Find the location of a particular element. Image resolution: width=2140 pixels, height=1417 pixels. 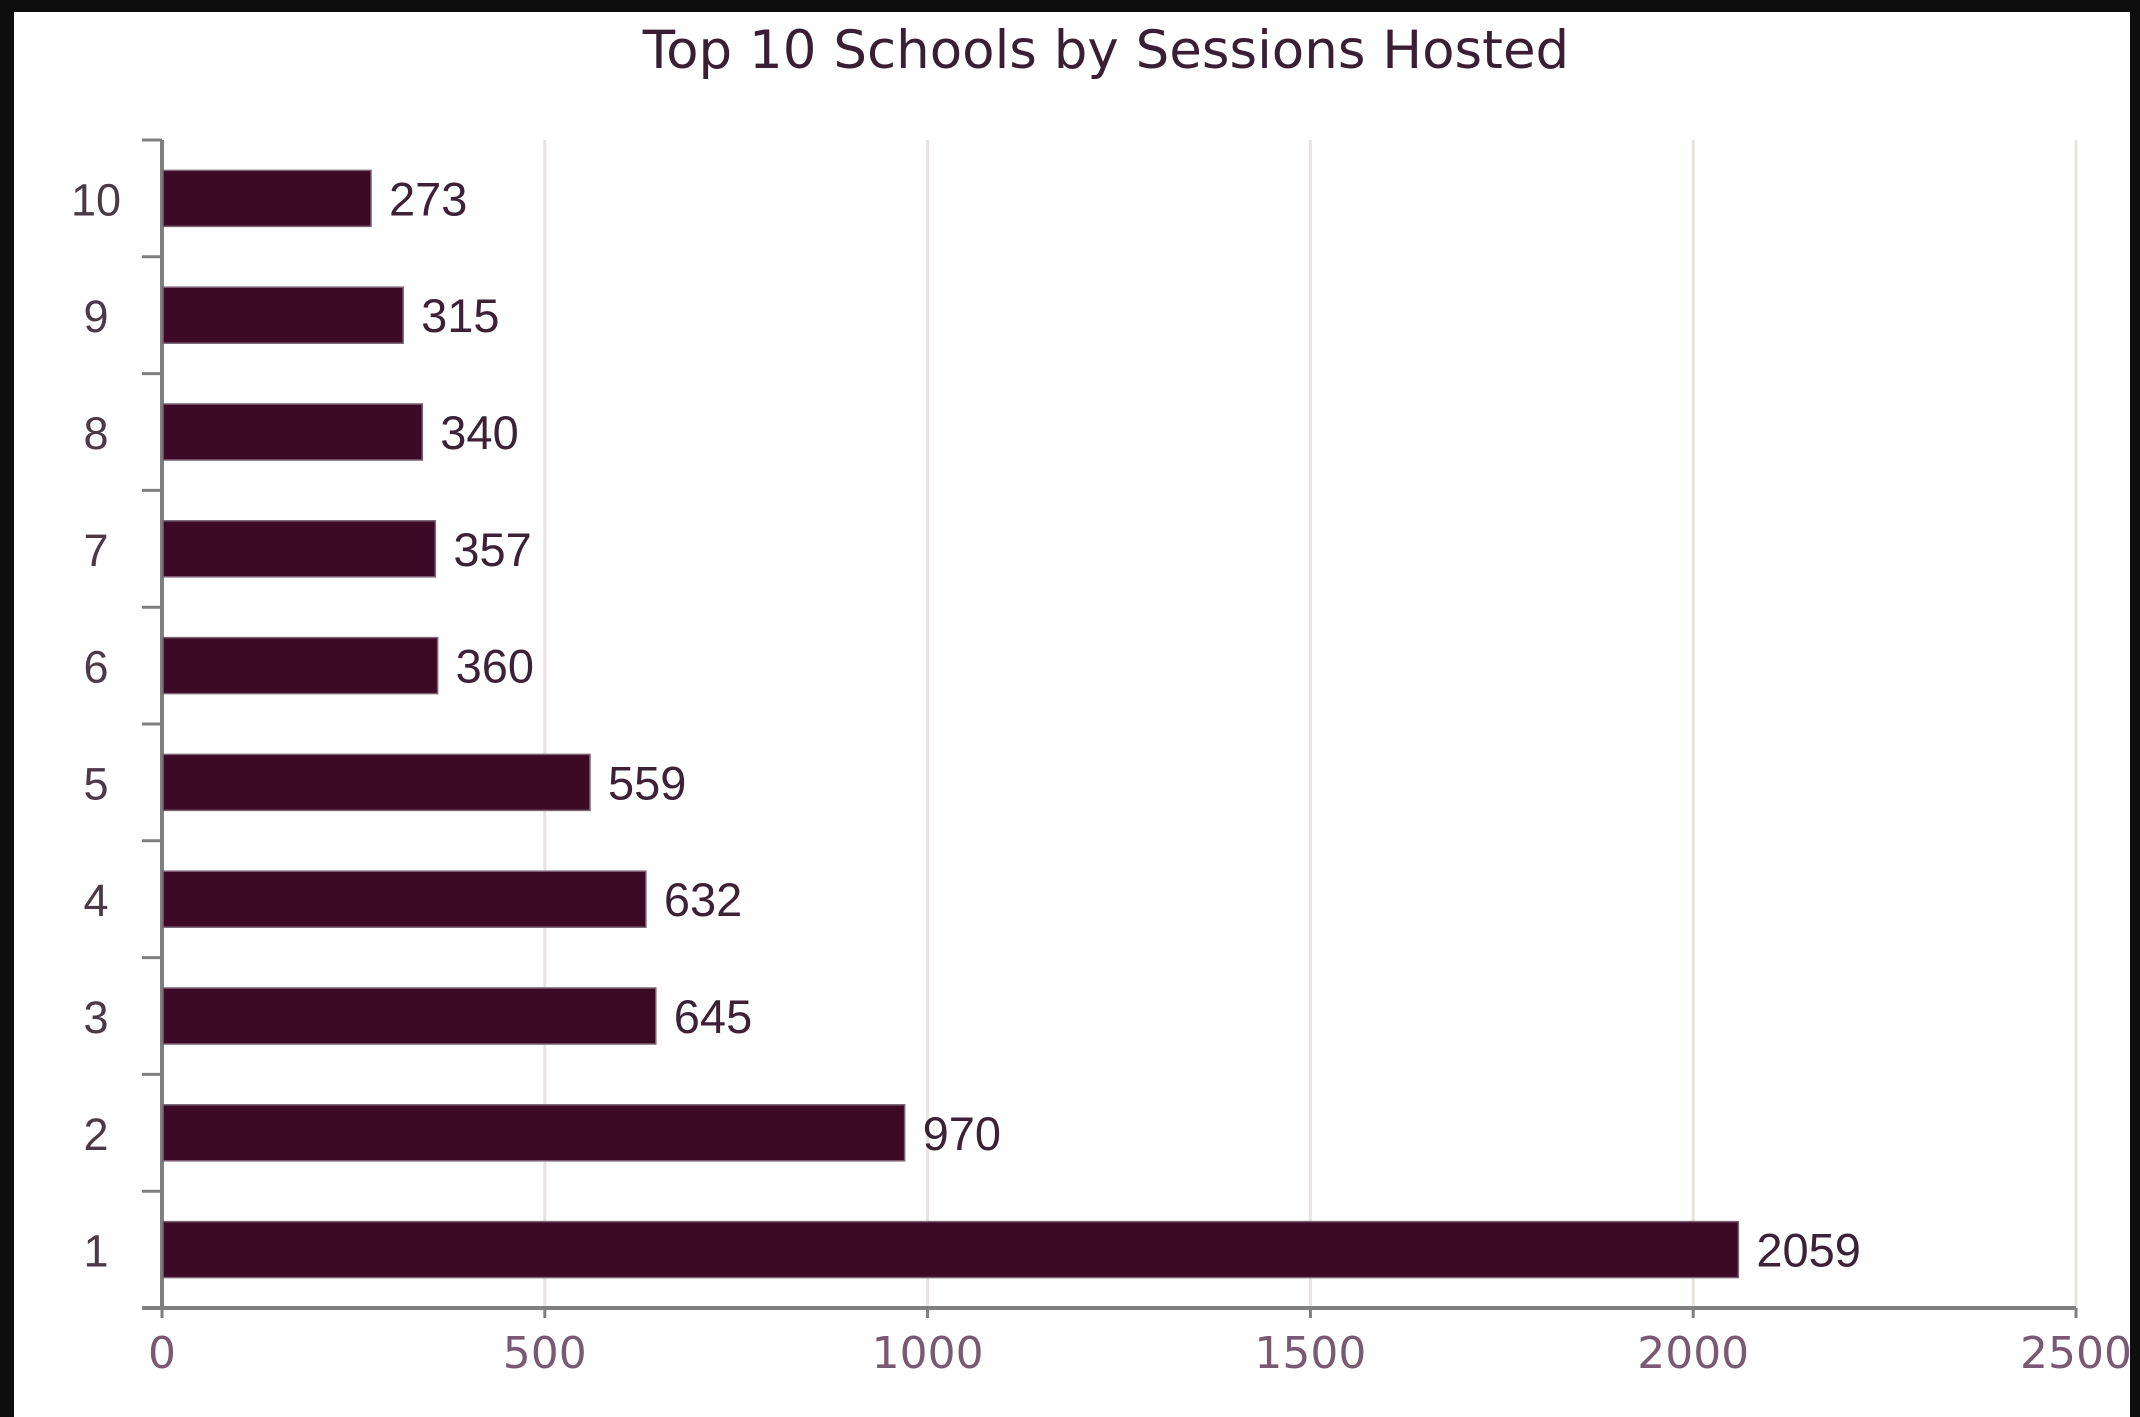

x-tick-label: 500 is located at coordinates (545, 1353).